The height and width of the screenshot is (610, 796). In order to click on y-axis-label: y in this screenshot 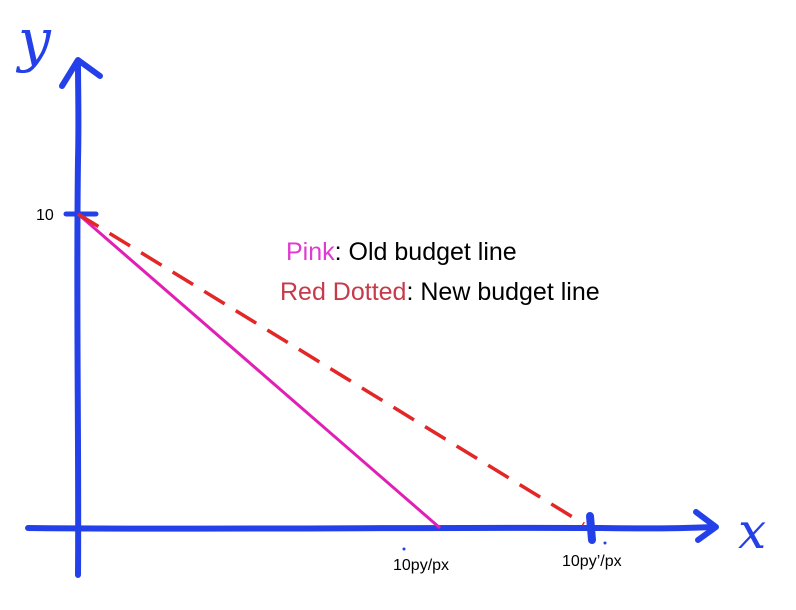, I will do `click(33, 40)`.